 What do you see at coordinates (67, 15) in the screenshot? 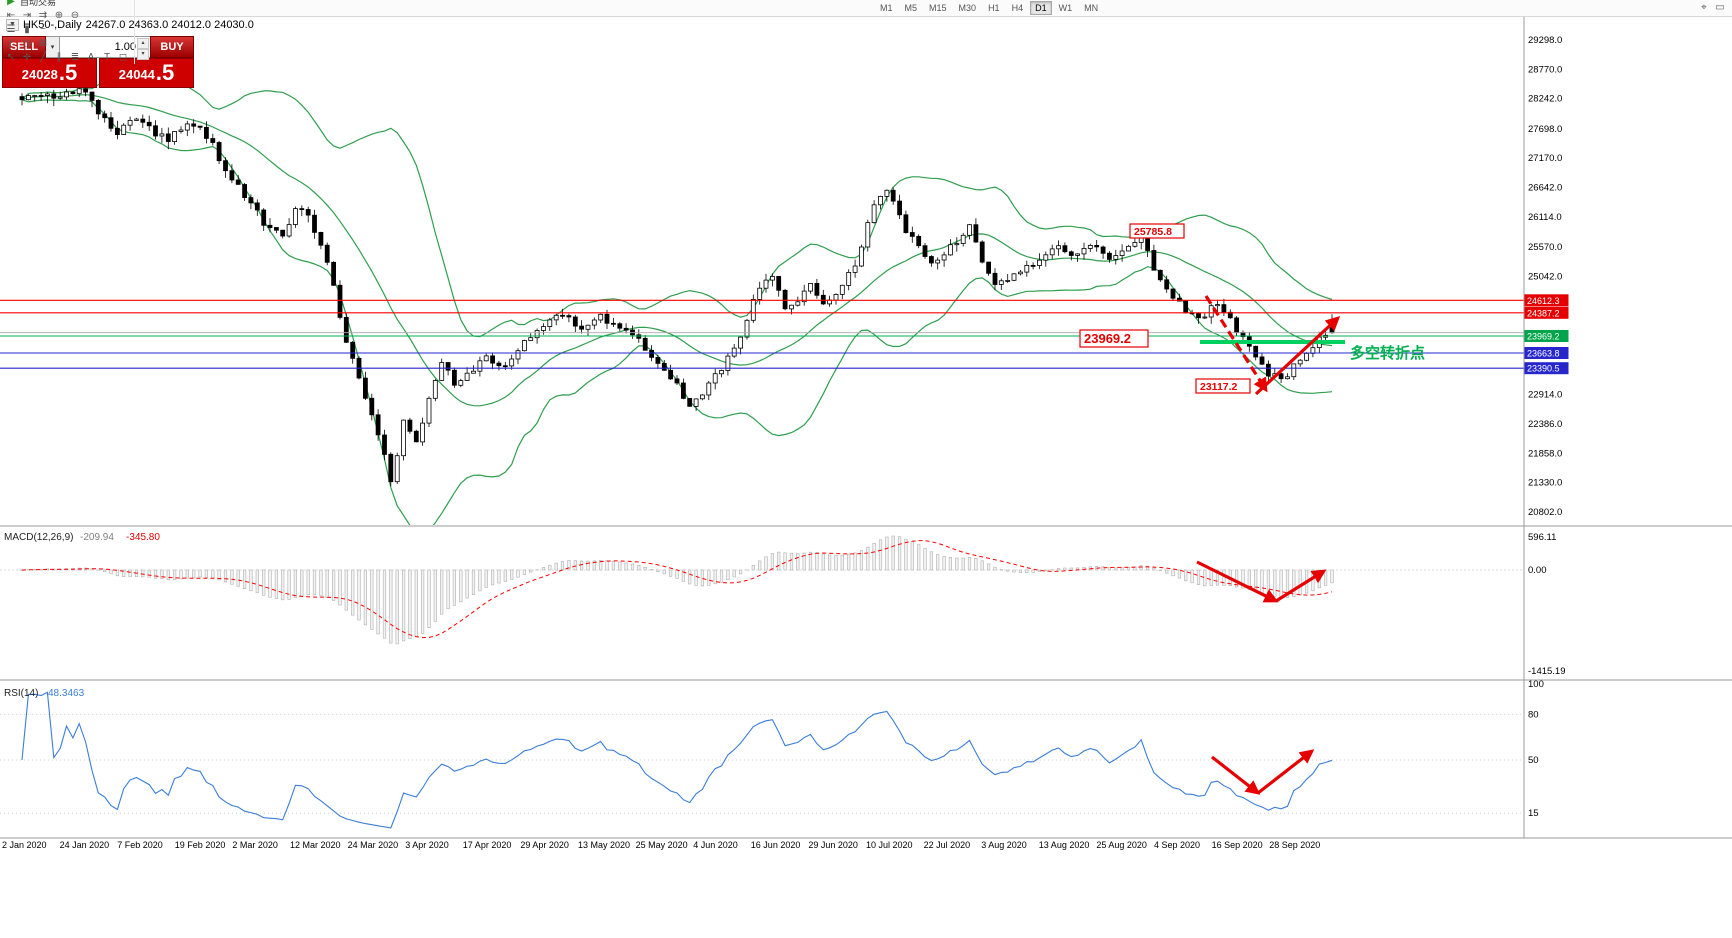
I see `toolbar-group-4: ⇤ ⇥ ⇉ ⊕ ⊖` at bounding box center [67, 15].